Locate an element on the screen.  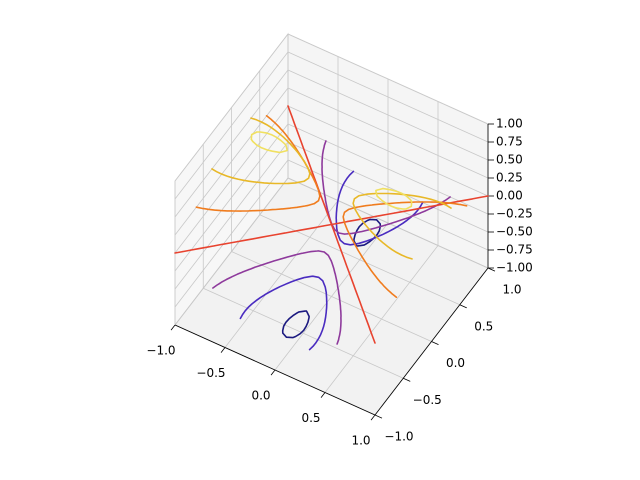
x-tick-label: 0.5 is located at coordinates (310, 418).